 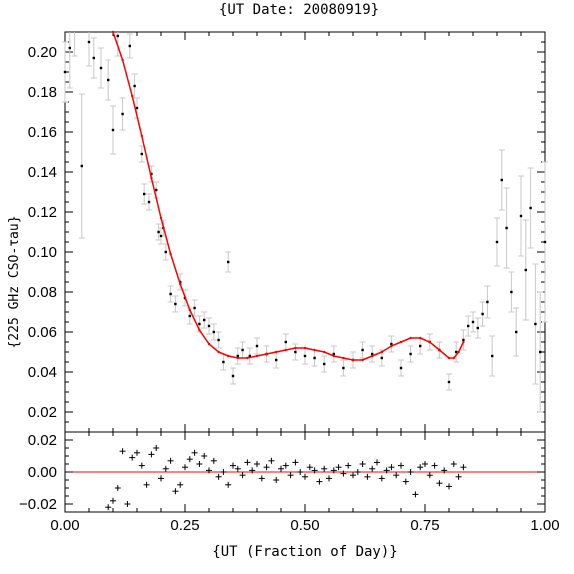 What do you see at coordinates (299, 10) in the screenshot?
I see `chart-title: {UT Date: 20080919}` at bounding box center [299, 10].